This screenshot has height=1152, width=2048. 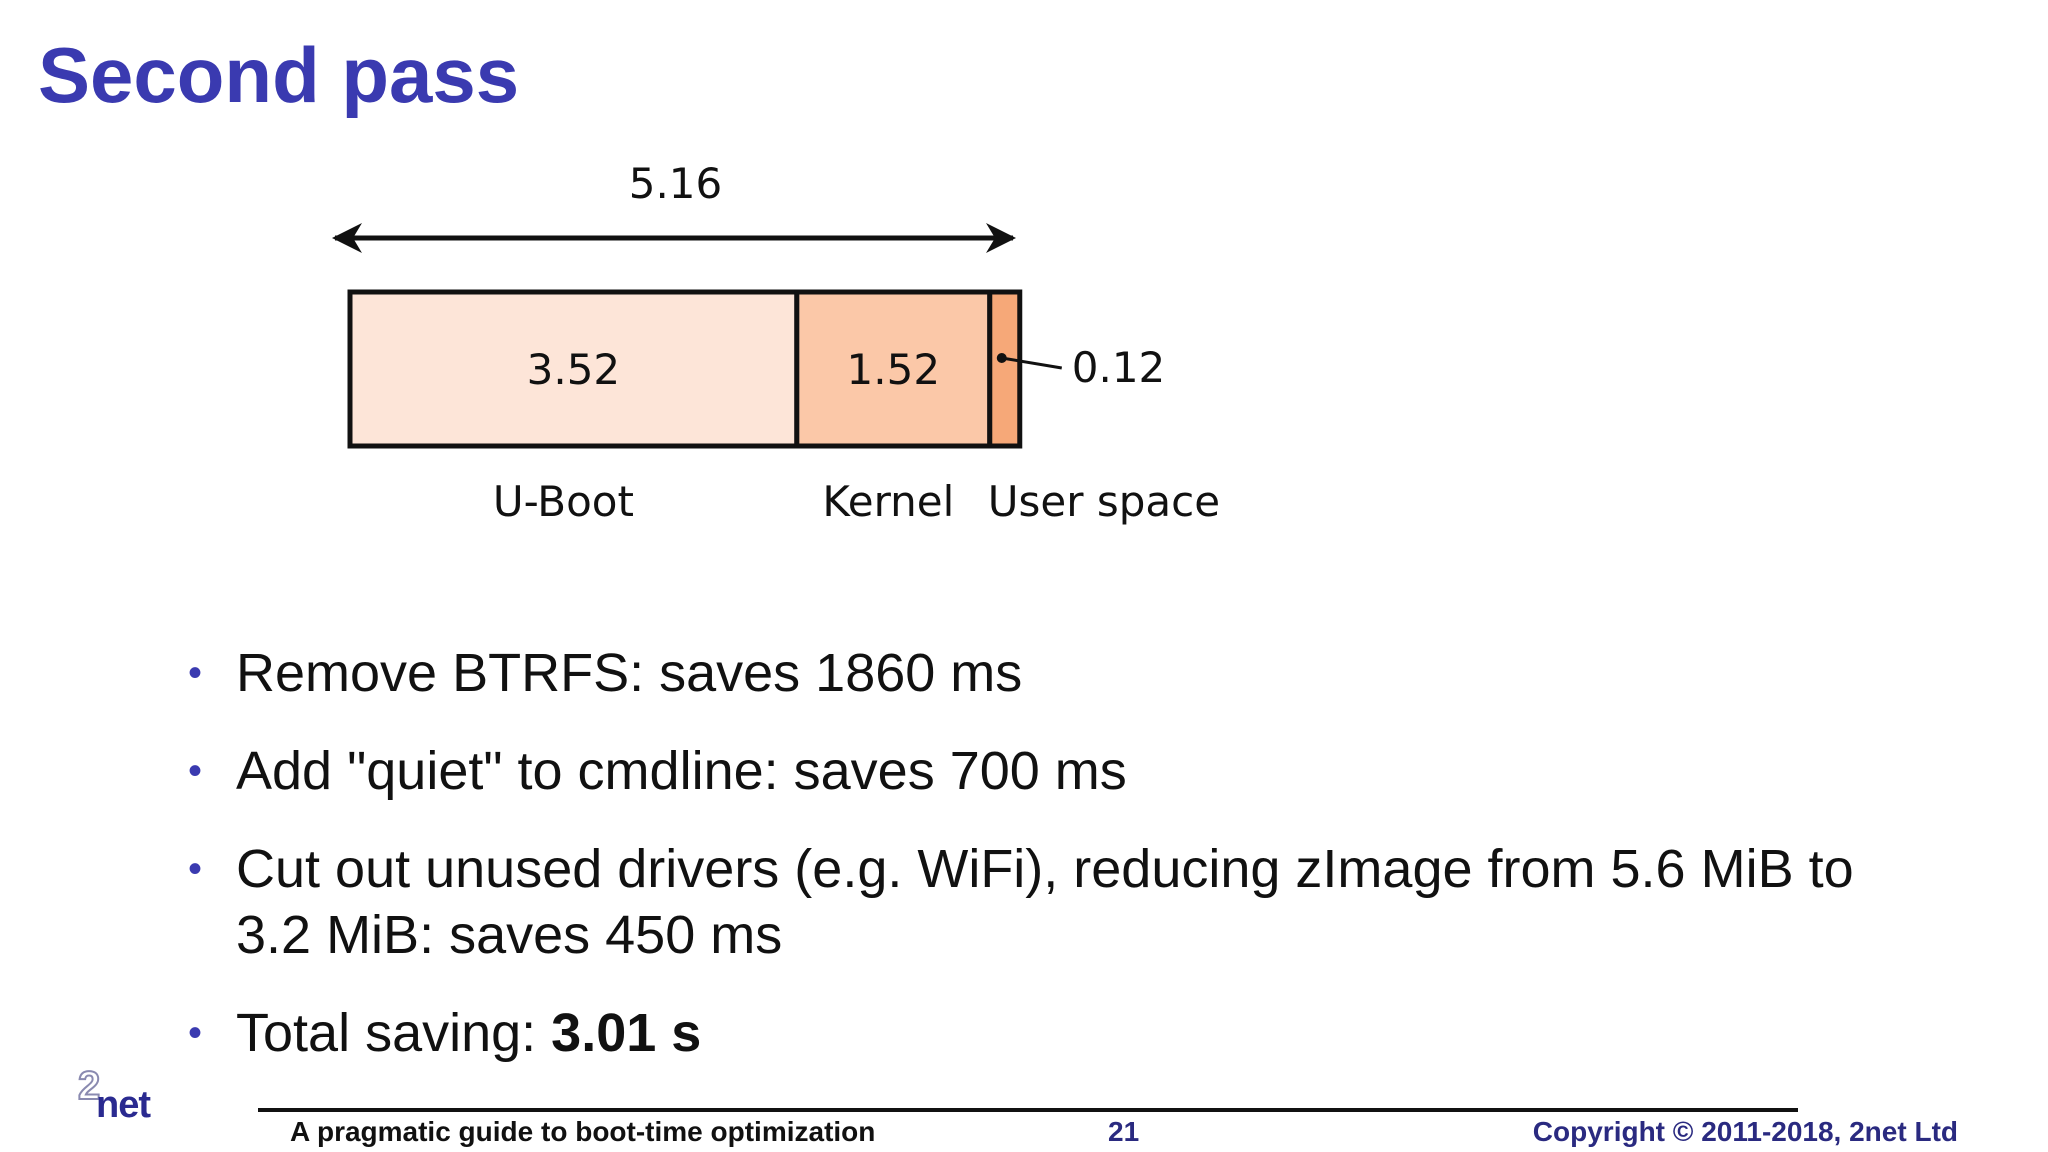 What do you see at coordinates (676, 183) in the screenshot?
I see `total-value-label: 5.16` at bounding box center [676, 183].